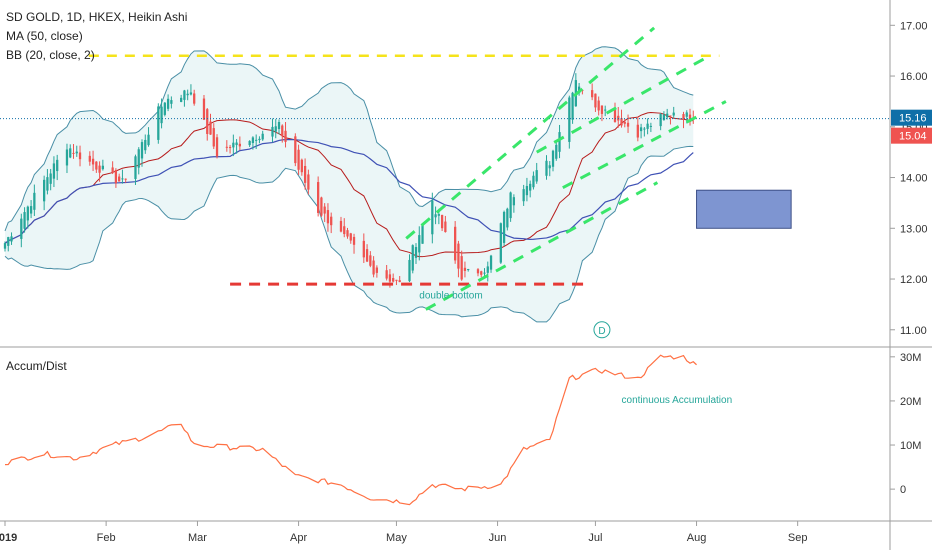 The width and height of the screenshot is (932, 550). Describe the element at coordinates (914, 280) in the screenshot. I see `price-tick-label: 12.00` at that location.